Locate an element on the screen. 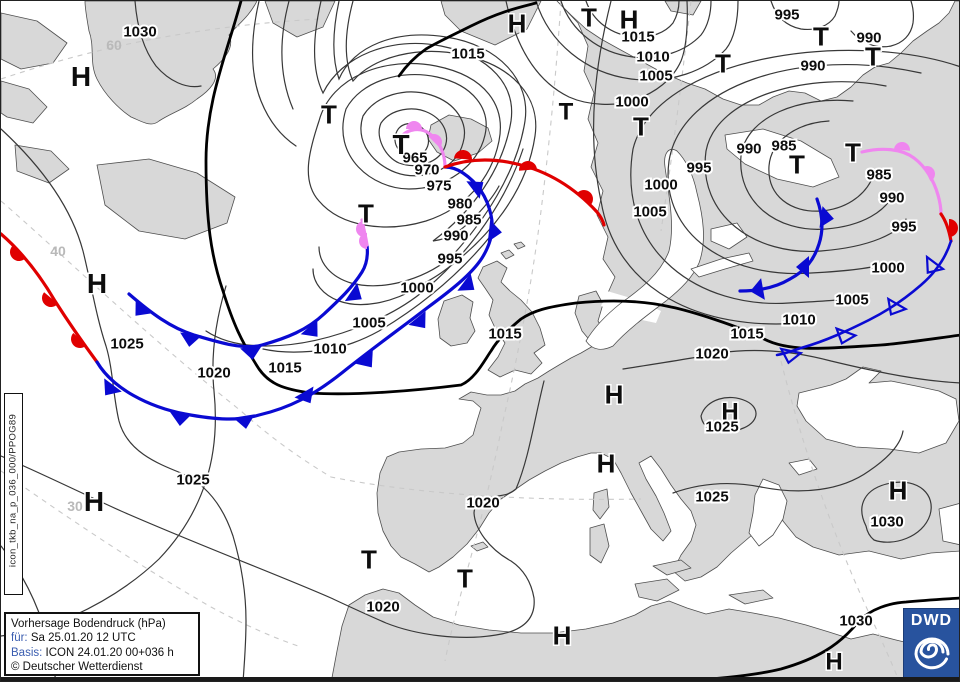 This screenshot has width=960, height=682. land-uk is located at coordinates (511, 319).